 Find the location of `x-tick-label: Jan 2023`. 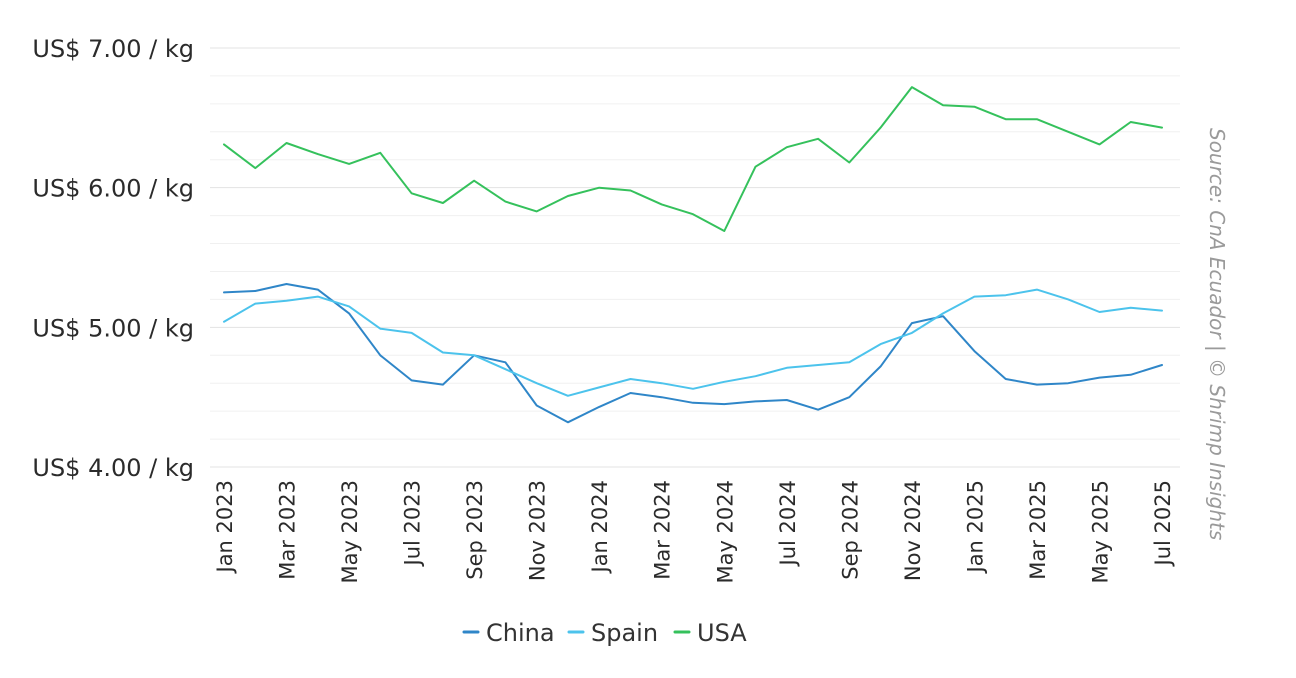

x-tick-label: Jan 2023 is located at coordinates (225, 527).